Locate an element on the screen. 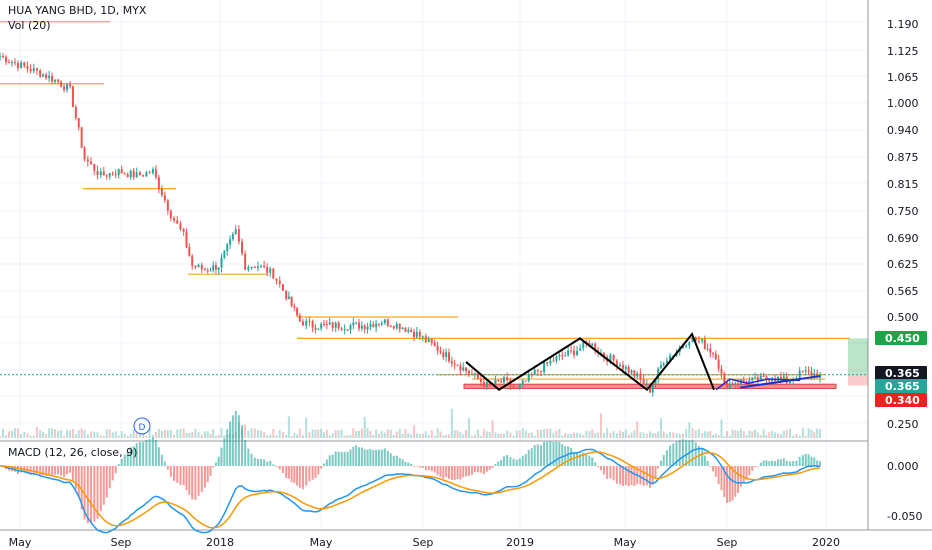 This screenshot has width=932, height=550. time-axis: May Sep 2018 May Sep 2019 May Sep 2020 is located at coordinates (424, 542).